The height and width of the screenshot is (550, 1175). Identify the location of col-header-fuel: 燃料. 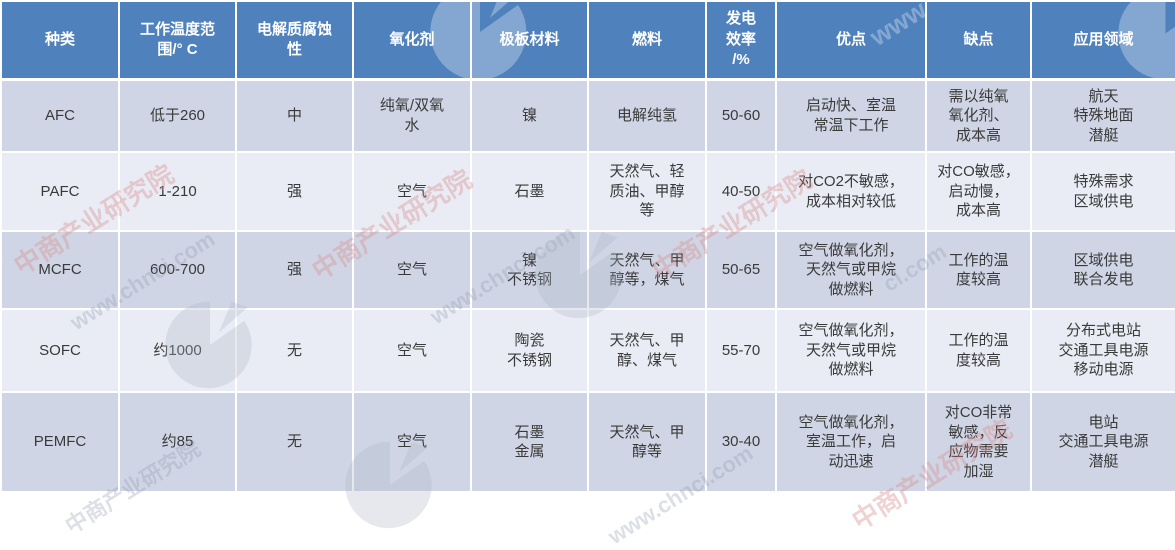
(647, 40).